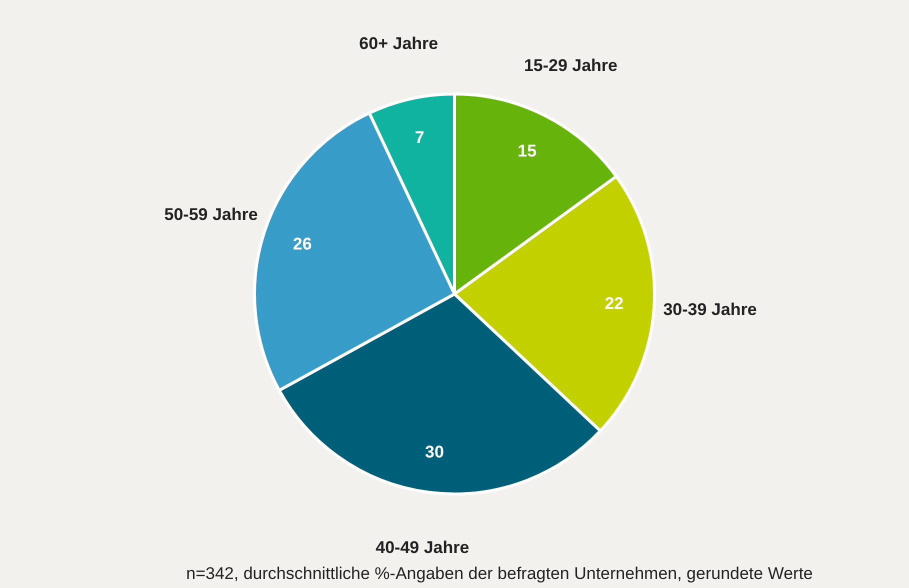 The image size is (909, 588). What do you see at coordinates (710, 310) in the screenshot?
I see `slice-label: 30-39 Jahre` at bounding box center [710, 310].